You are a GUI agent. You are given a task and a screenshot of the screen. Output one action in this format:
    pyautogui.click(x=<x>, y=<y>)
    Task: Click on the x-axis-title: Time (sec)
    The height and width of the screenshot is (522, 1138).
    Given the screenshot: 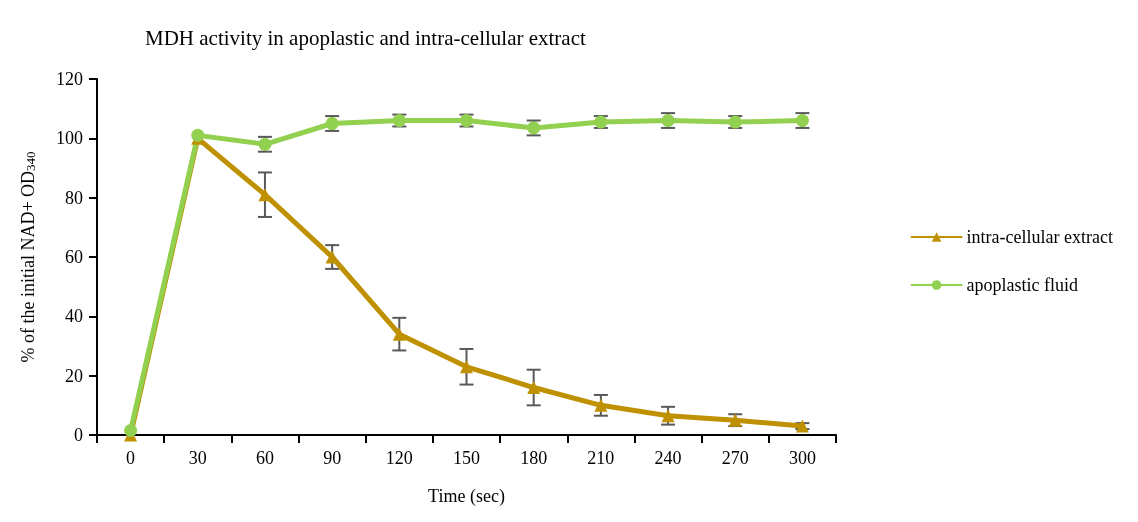 What is the action you would take?
    pyautogui.click(x=466, y=496)
    